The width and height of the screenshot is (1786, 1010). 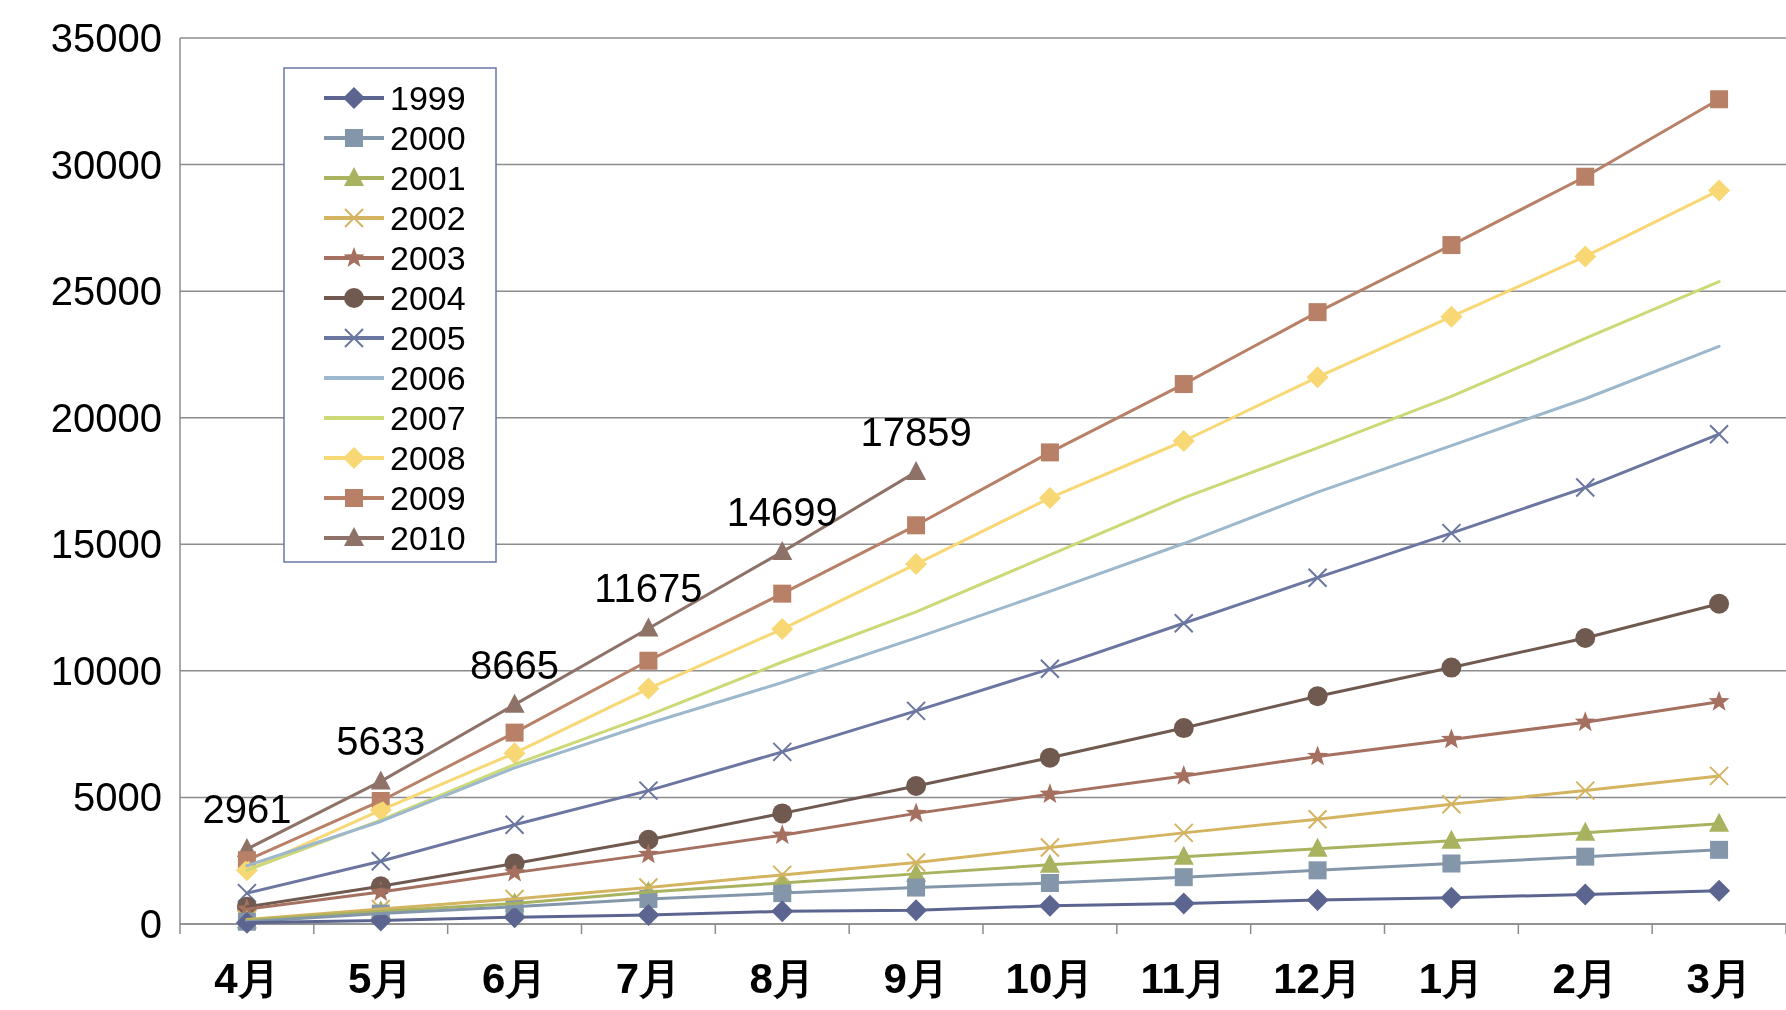 I want to click on y-tick-label: 15000, so click(x=106, y=544).